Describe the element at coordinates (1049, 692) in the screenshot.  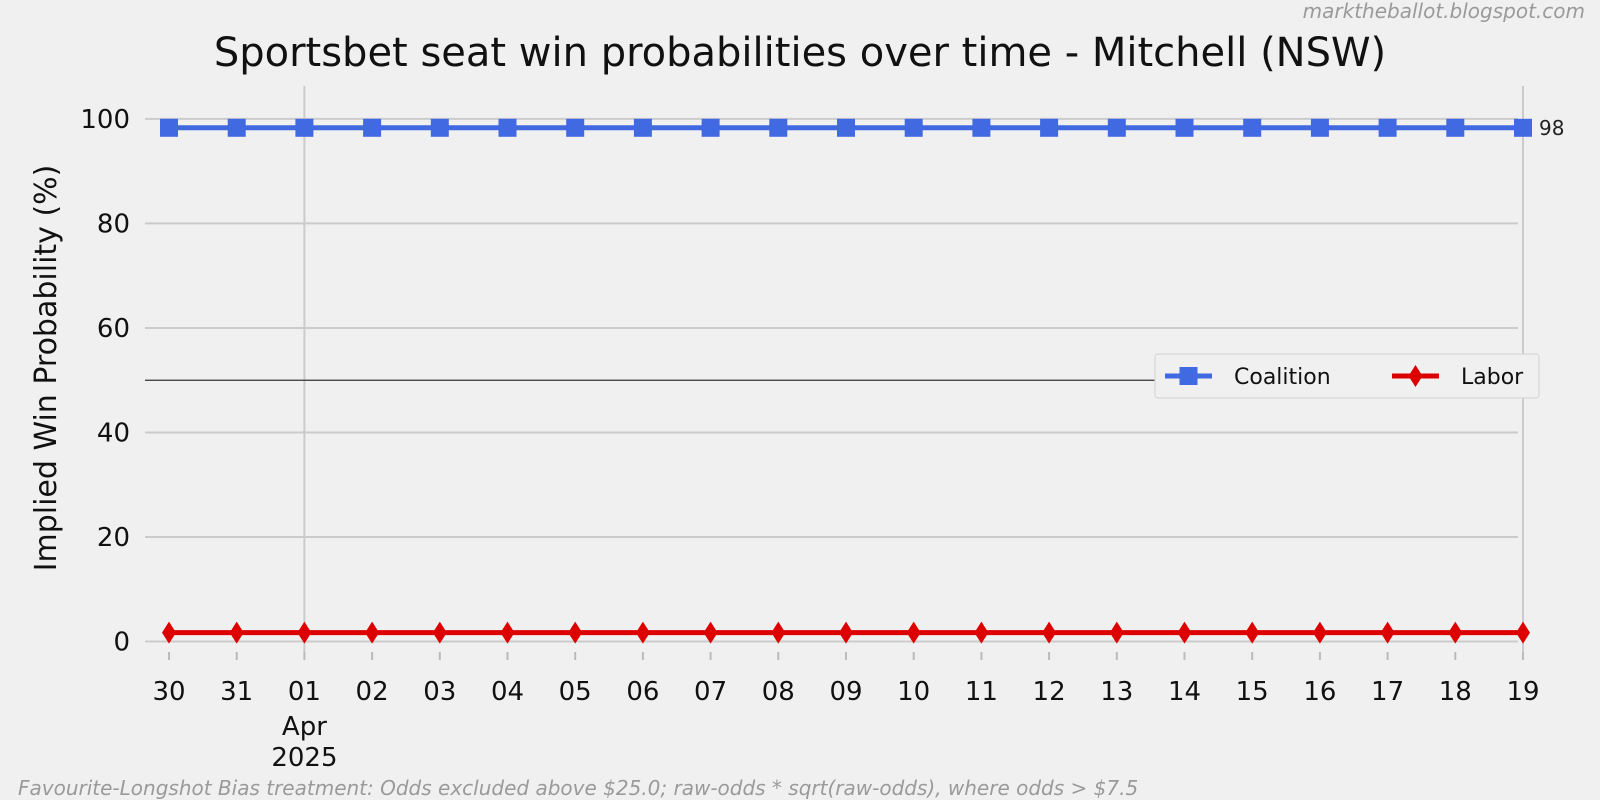
I see `x-tick-label: 12` at that location.